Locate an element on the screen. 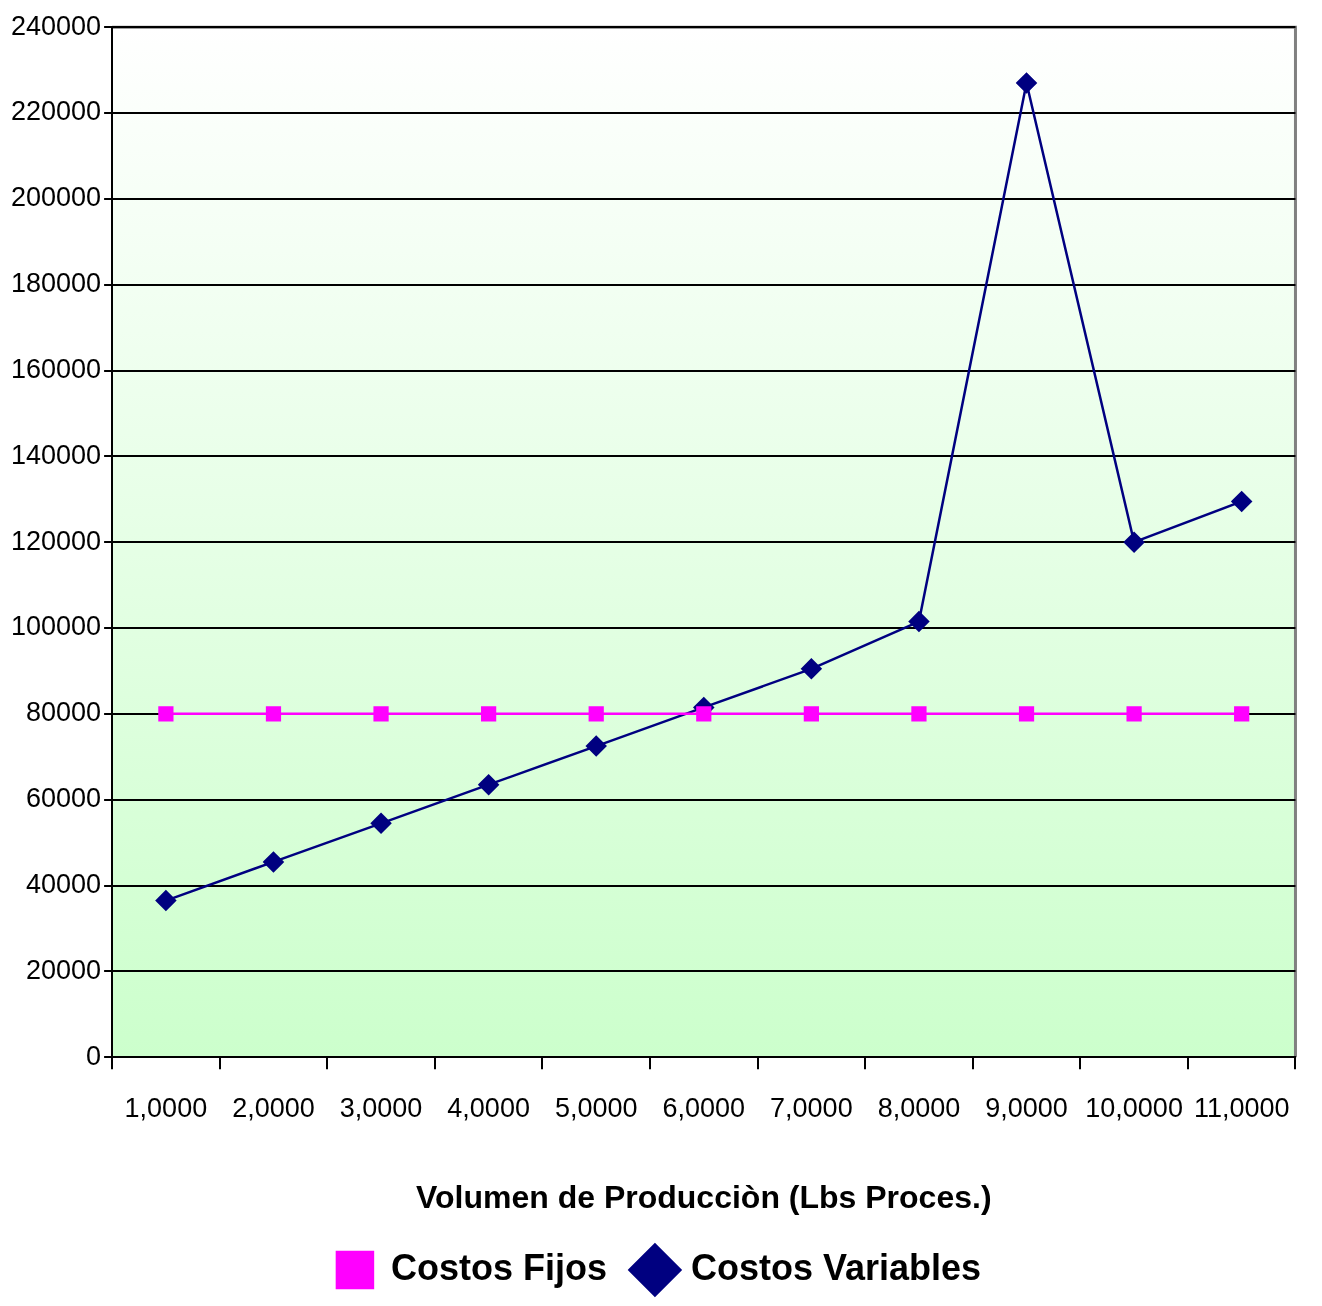  x-tick-label: 9,0000 is located at coordinates (1026, 1107).